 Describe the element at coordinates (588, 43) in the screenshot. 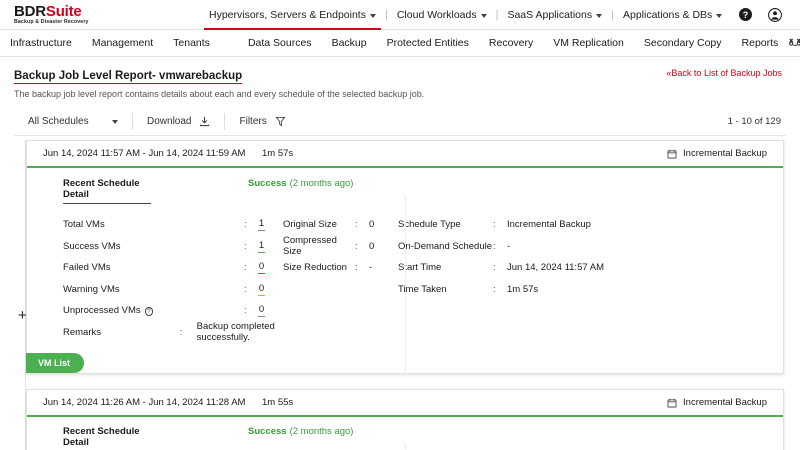

I see `subnav-item-vm-replication: VM Replication` at that location.